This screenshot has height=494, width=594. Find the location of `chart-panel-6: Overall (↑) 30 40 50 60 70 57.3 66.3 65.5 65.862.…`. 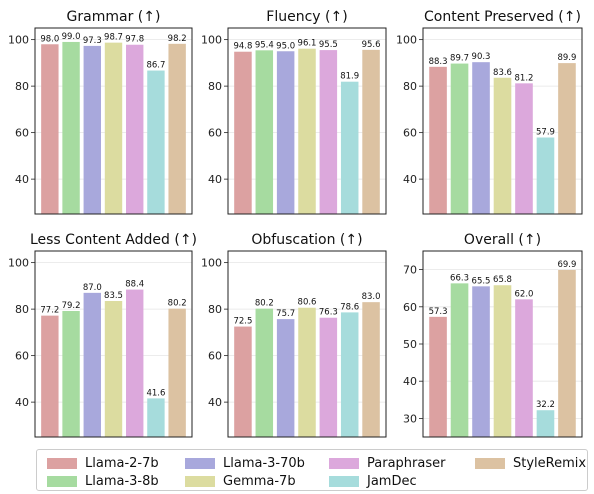

chart-panel-6: Overall (↑) 30 40 50 60 70 57.3 66.3 65.5 65.862.… is located at coordinates (493, 335).